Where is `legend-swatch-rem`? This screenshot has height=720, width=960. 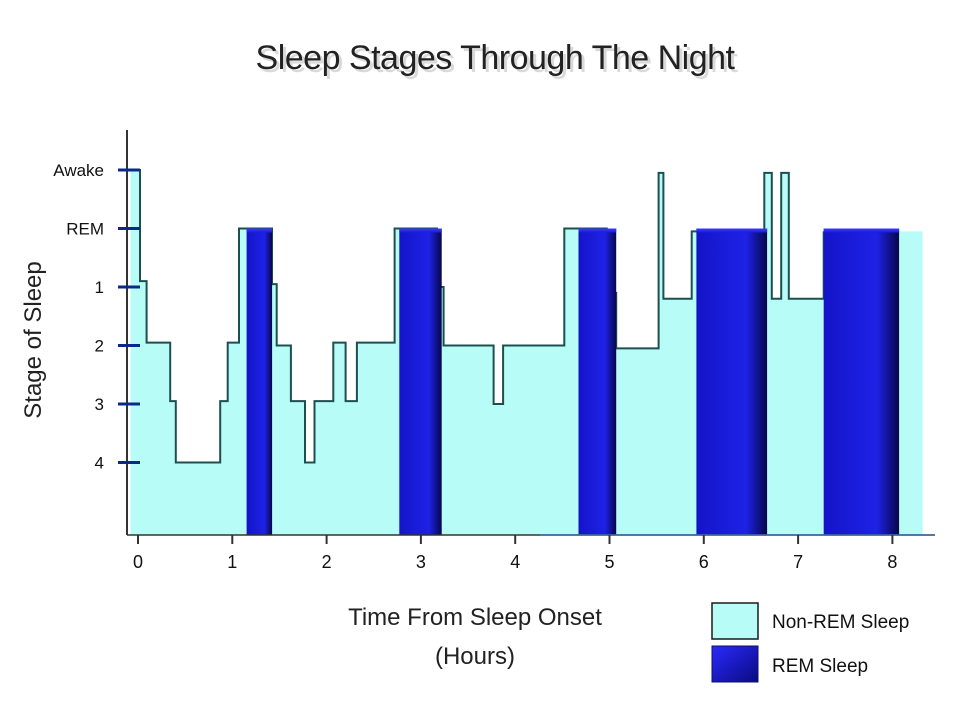
legend-swatch-rem is located at coordinates (735, 664).